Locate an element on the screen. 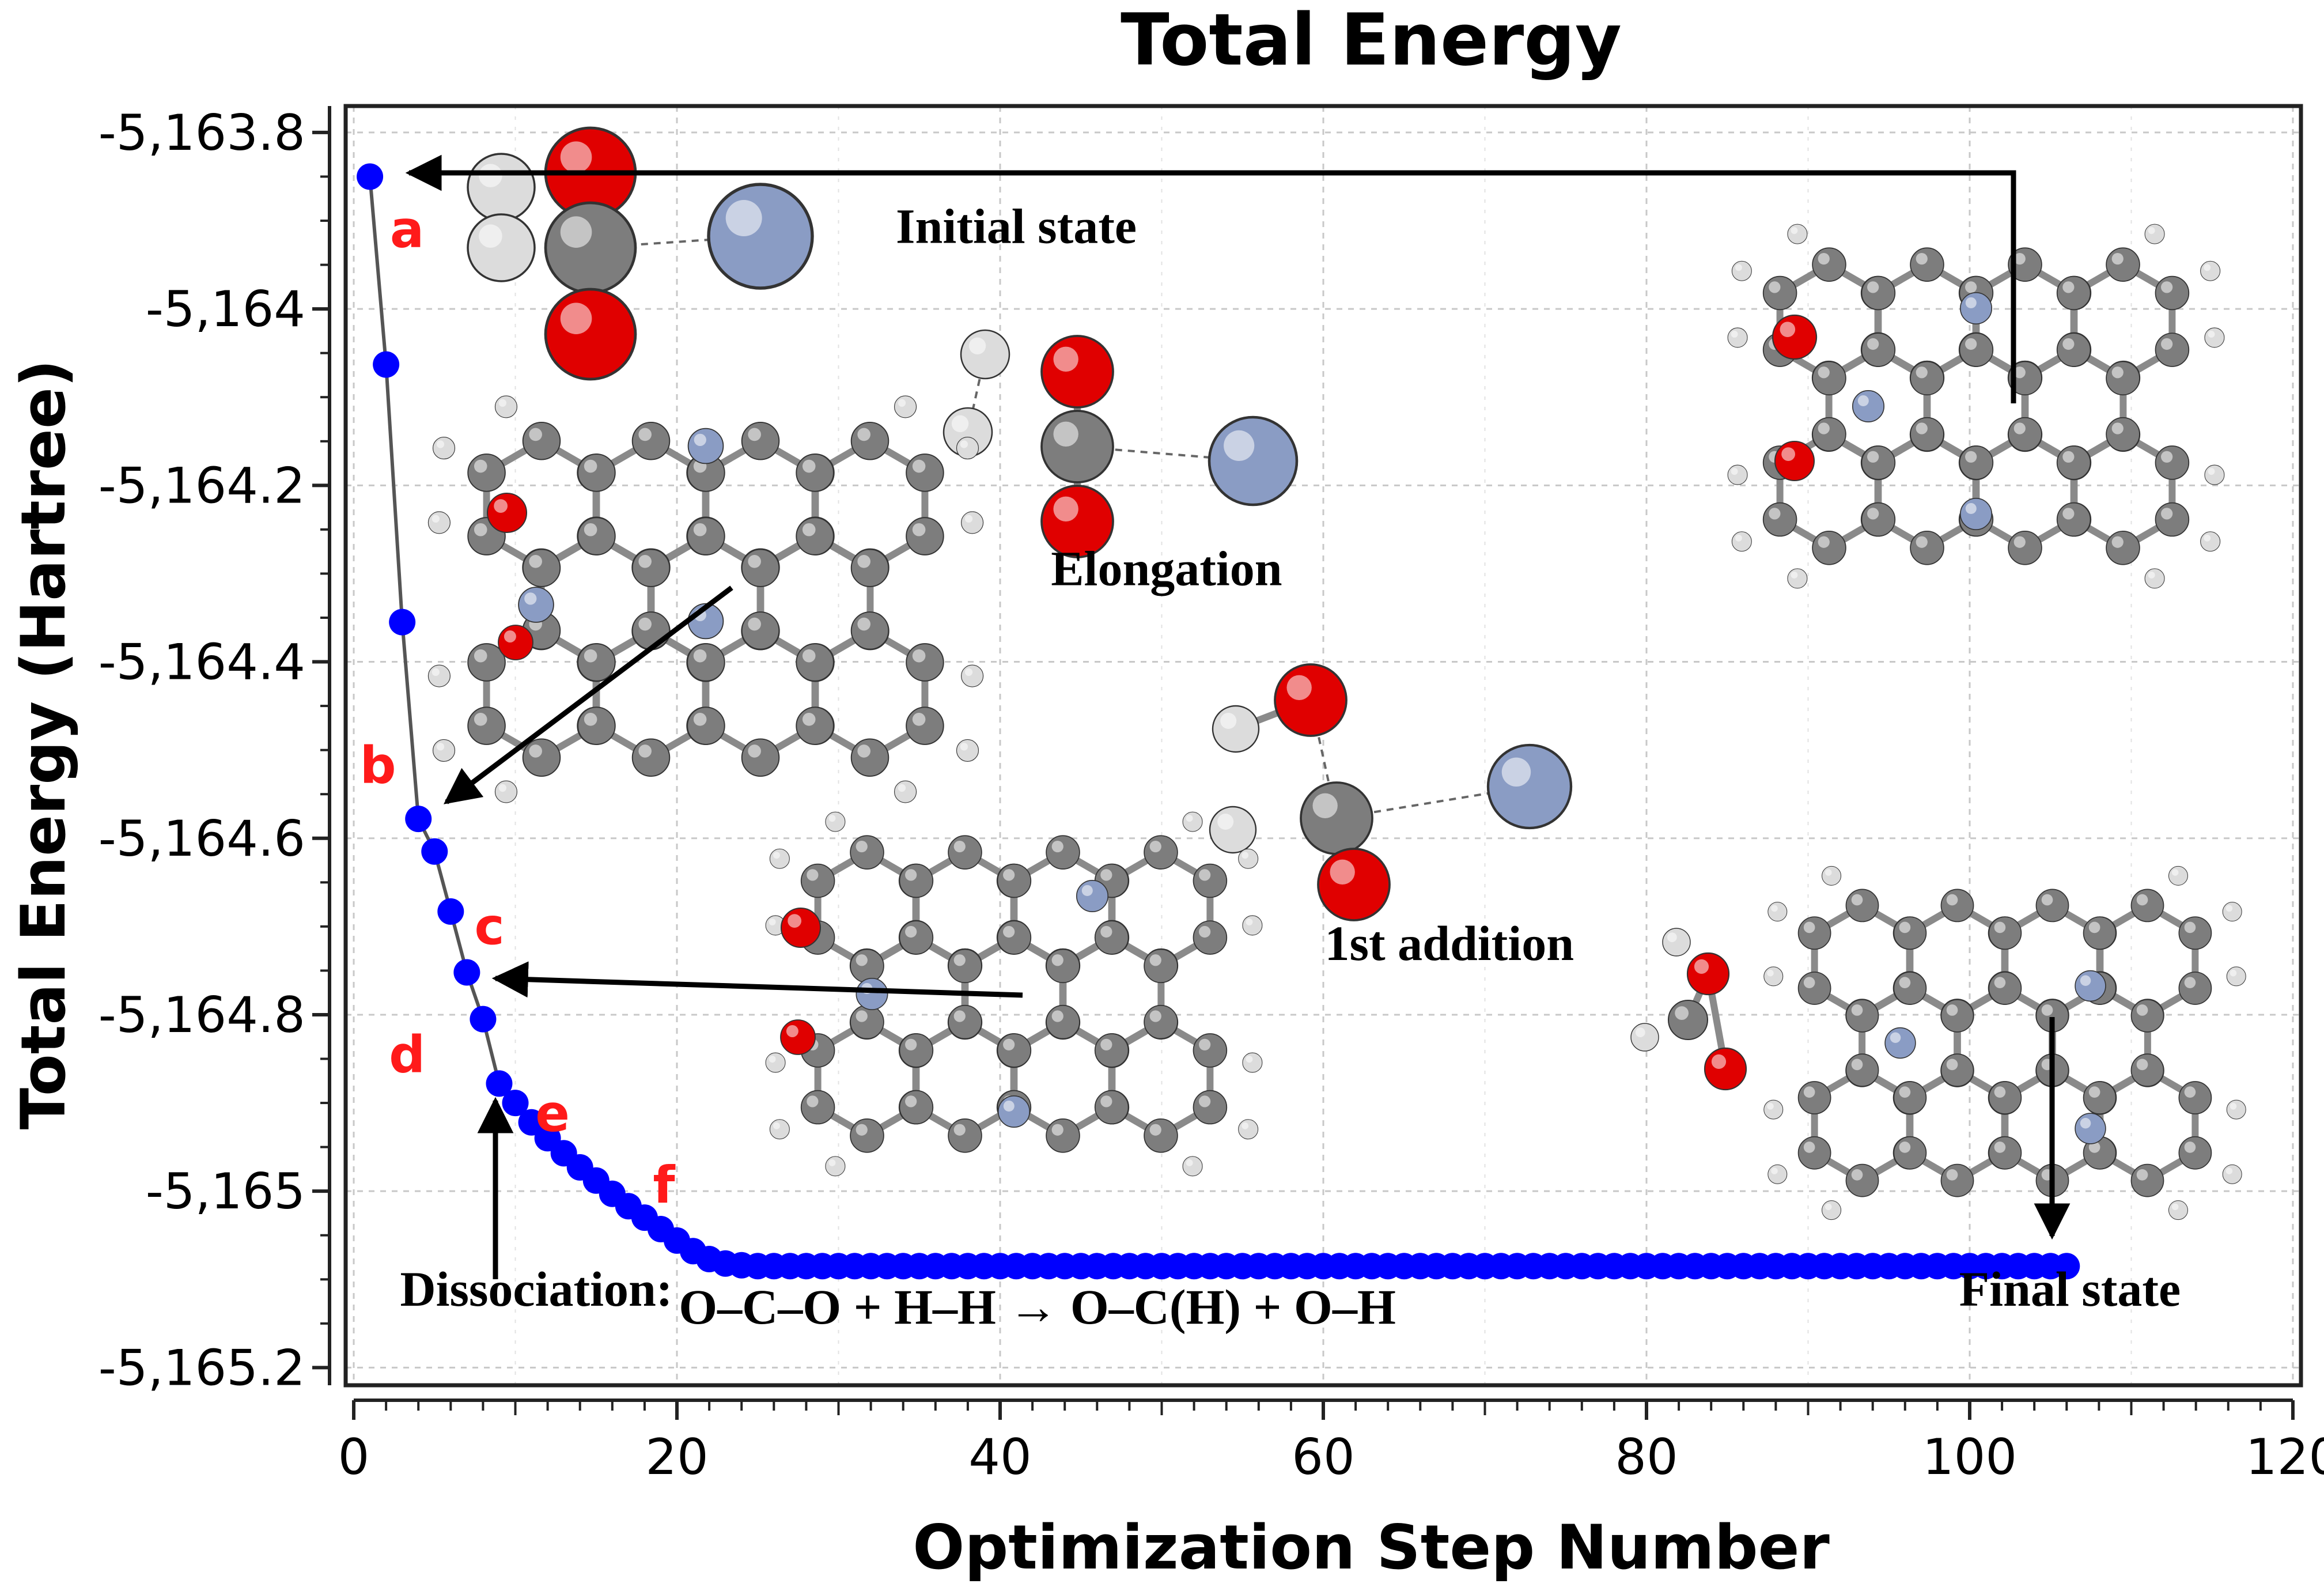  annotation-label: 1st addition is located at coordinates (1449, 944).